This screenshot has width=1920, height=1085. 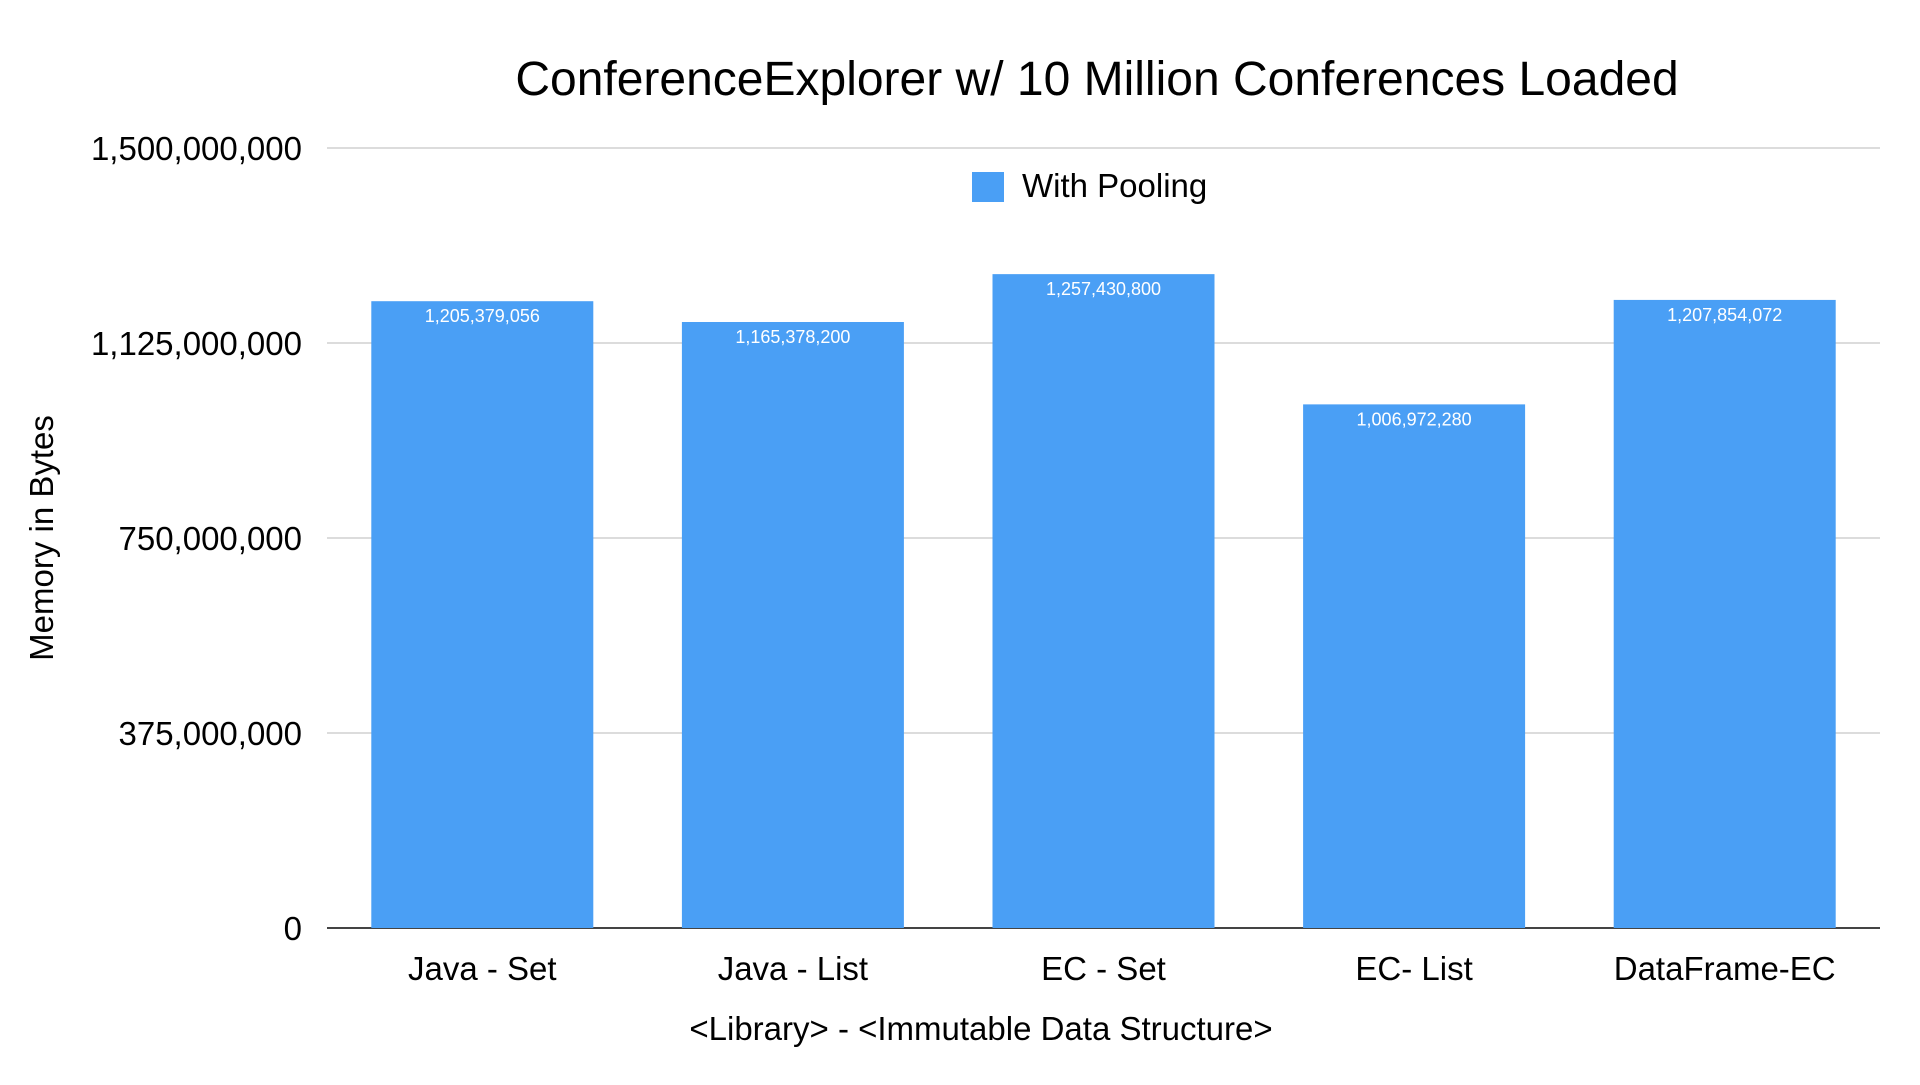 I want to click on y-tick-label: 750,000,000, so click(x=210, y=538).